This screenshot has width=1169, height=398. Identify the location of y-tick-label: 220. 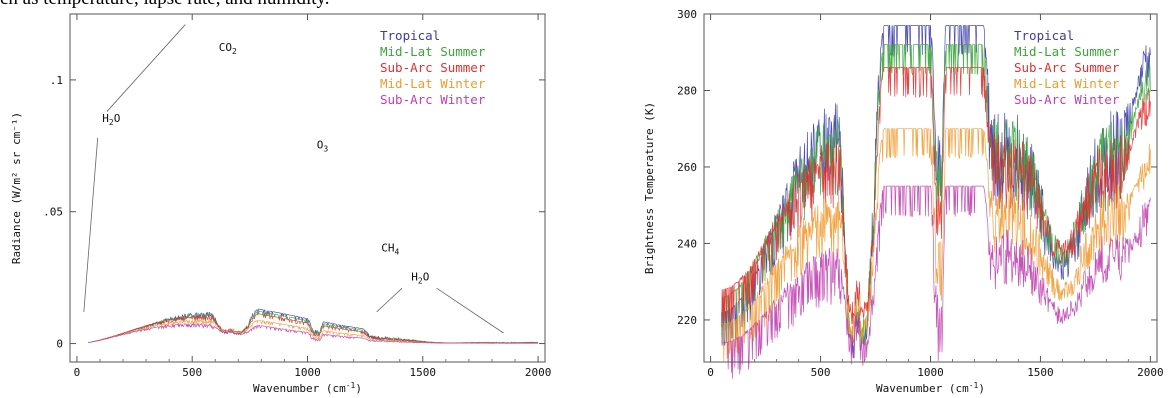
(687, 320).